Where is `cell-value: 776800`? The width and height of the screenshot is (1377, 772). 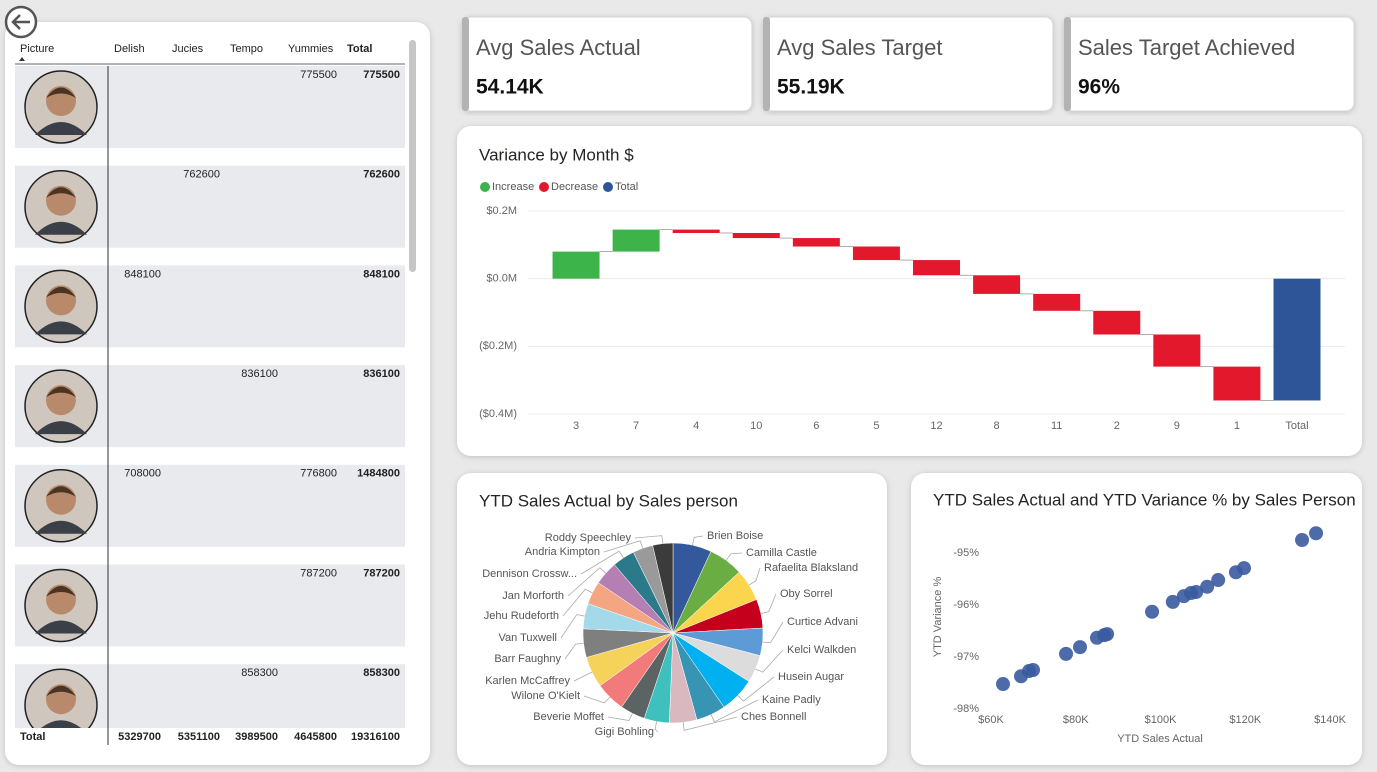
cell-value: 776800 is located at coordinates (318, 474).